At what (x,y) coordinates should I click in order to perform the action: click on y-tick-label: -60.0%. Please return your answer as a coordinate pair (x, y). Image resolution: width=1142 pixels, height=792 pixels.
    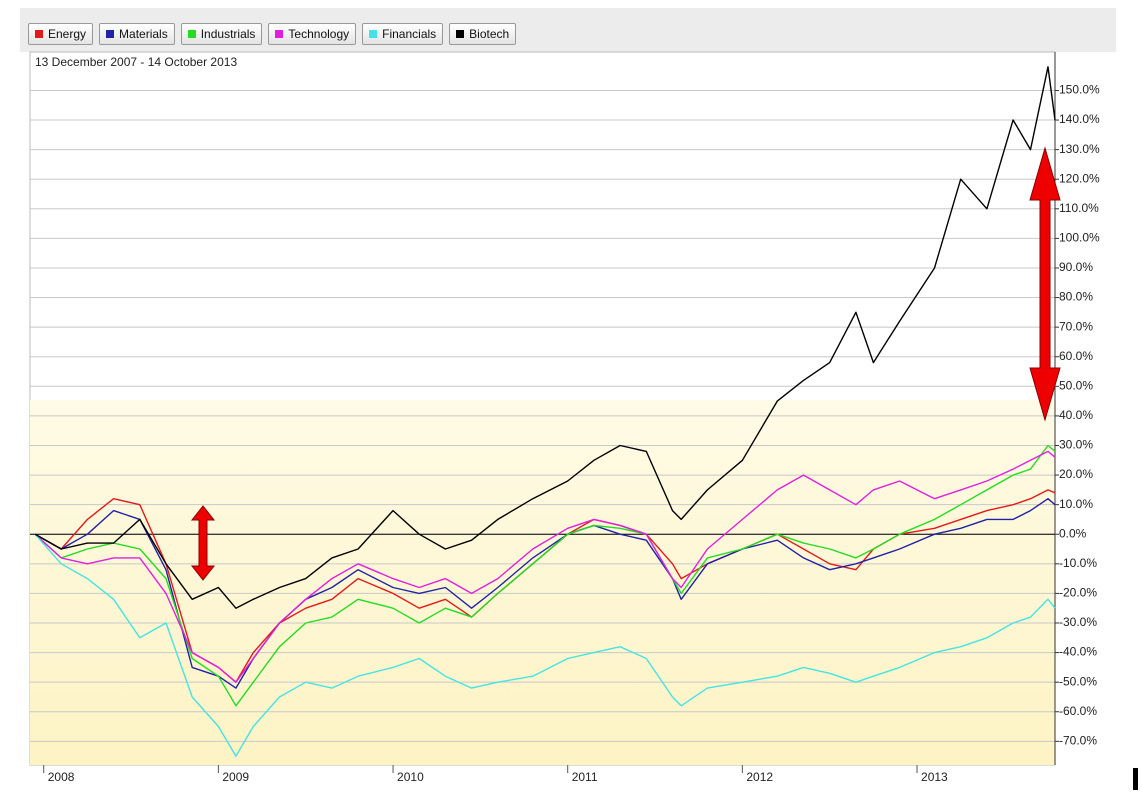
    Looking at the image, I should click on (1078, 711).